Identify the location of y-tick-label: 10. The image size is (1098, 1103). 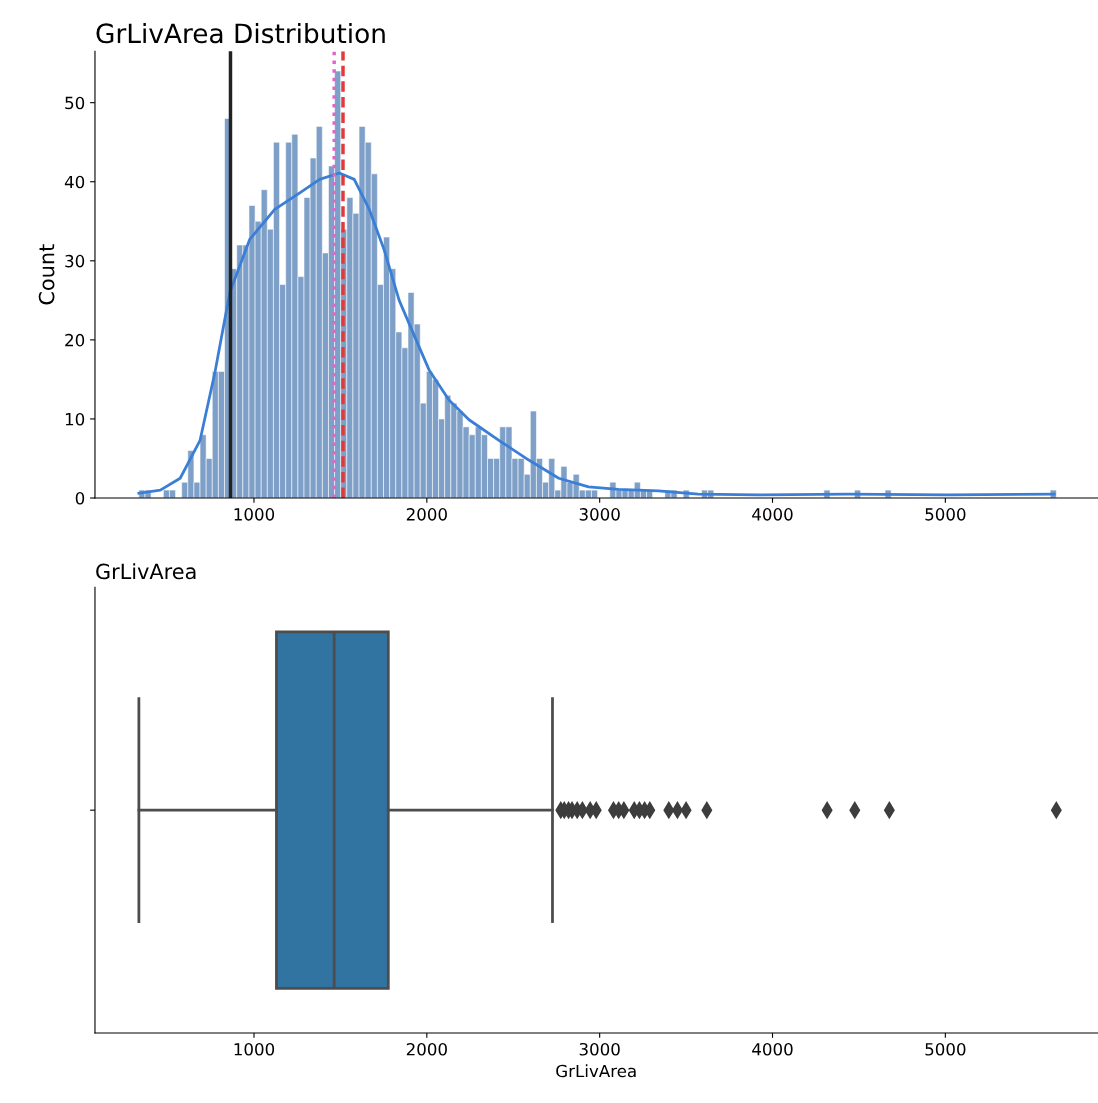
(75, 419).